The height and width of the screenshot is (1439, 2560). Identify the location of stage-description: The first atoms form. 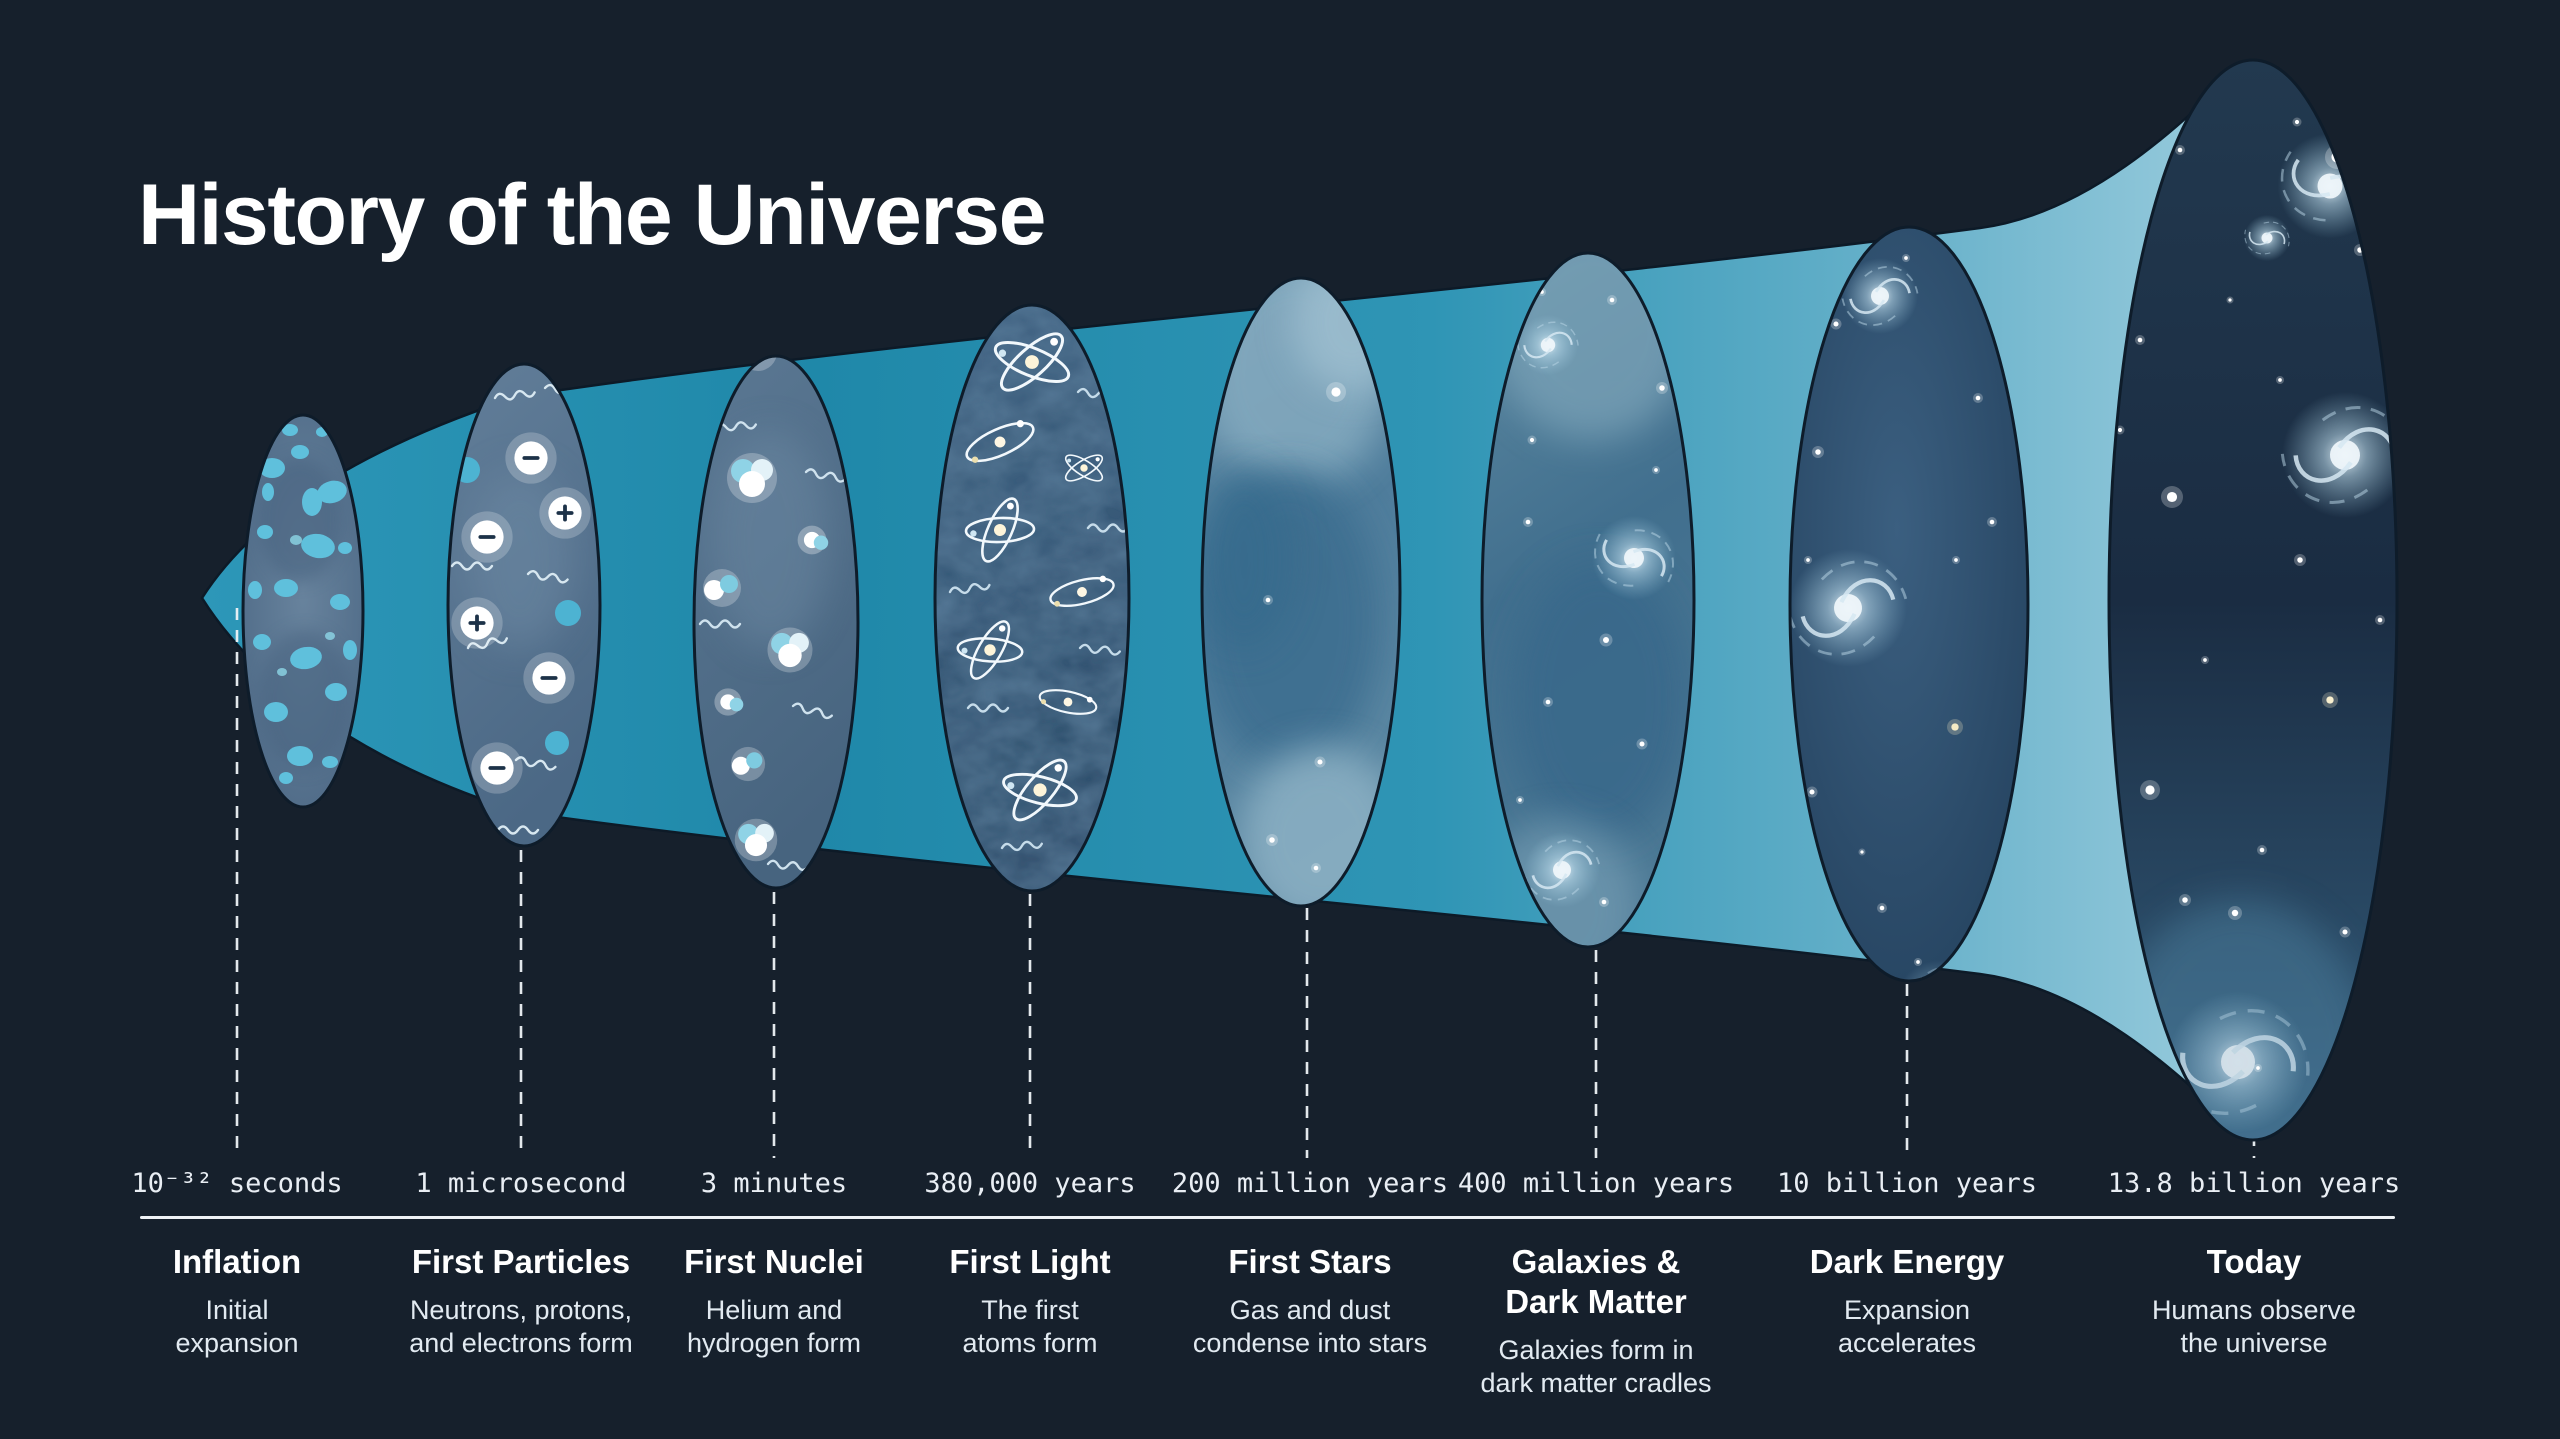
(1030, 1326).